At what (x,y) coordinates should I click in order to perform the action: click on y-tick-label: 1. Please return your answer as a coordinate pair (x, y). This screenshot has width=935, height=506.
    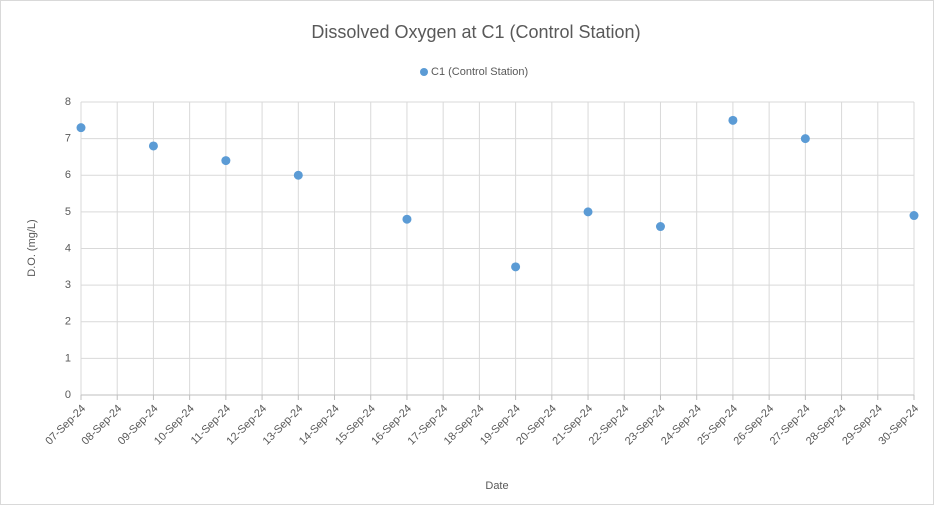
    Looking at the image, I should click on (68, 358).